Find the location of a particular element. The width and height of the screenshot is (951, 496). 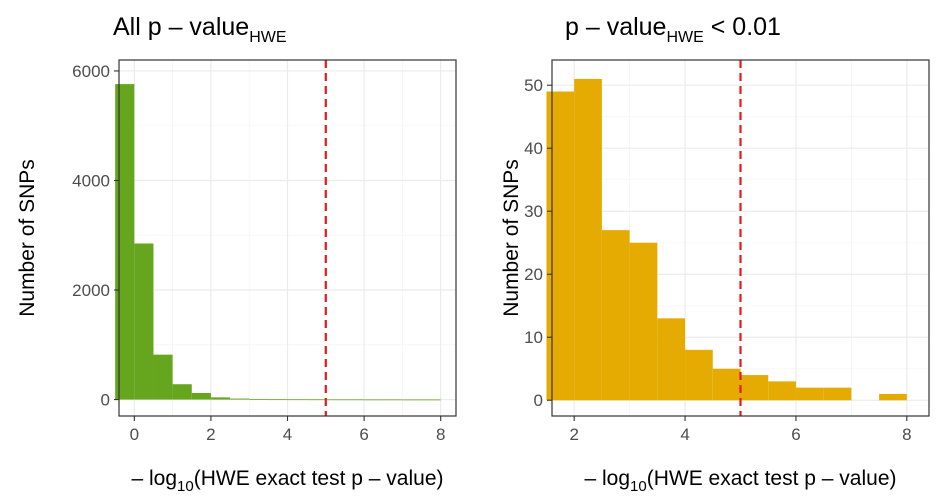

y-tick-label: 4000 is located at coordinates (91, 180).